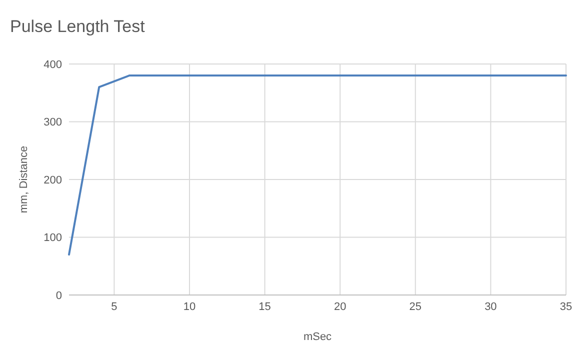 The height and width of the screenshot is (359, 583). What do you see at coordinates (264, 307) in the screenshot?
I see `x-tick-label: 15` at bounding box center [264, 307].